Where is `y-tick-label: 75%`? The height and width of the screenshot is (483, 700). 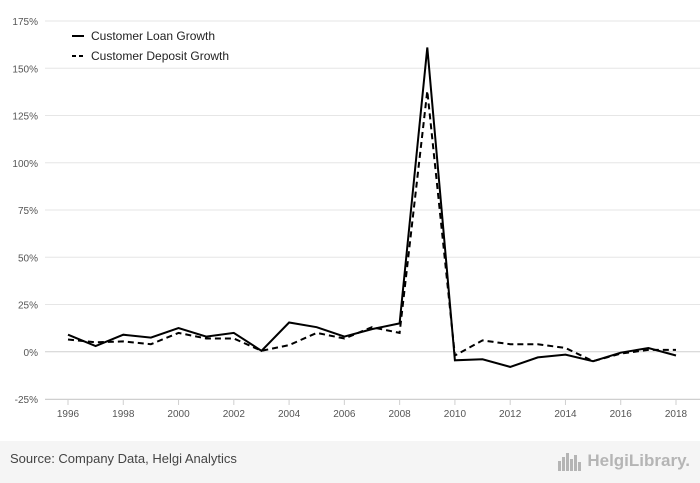
y-tick-label: 75% is located at coordinates (28, 211).